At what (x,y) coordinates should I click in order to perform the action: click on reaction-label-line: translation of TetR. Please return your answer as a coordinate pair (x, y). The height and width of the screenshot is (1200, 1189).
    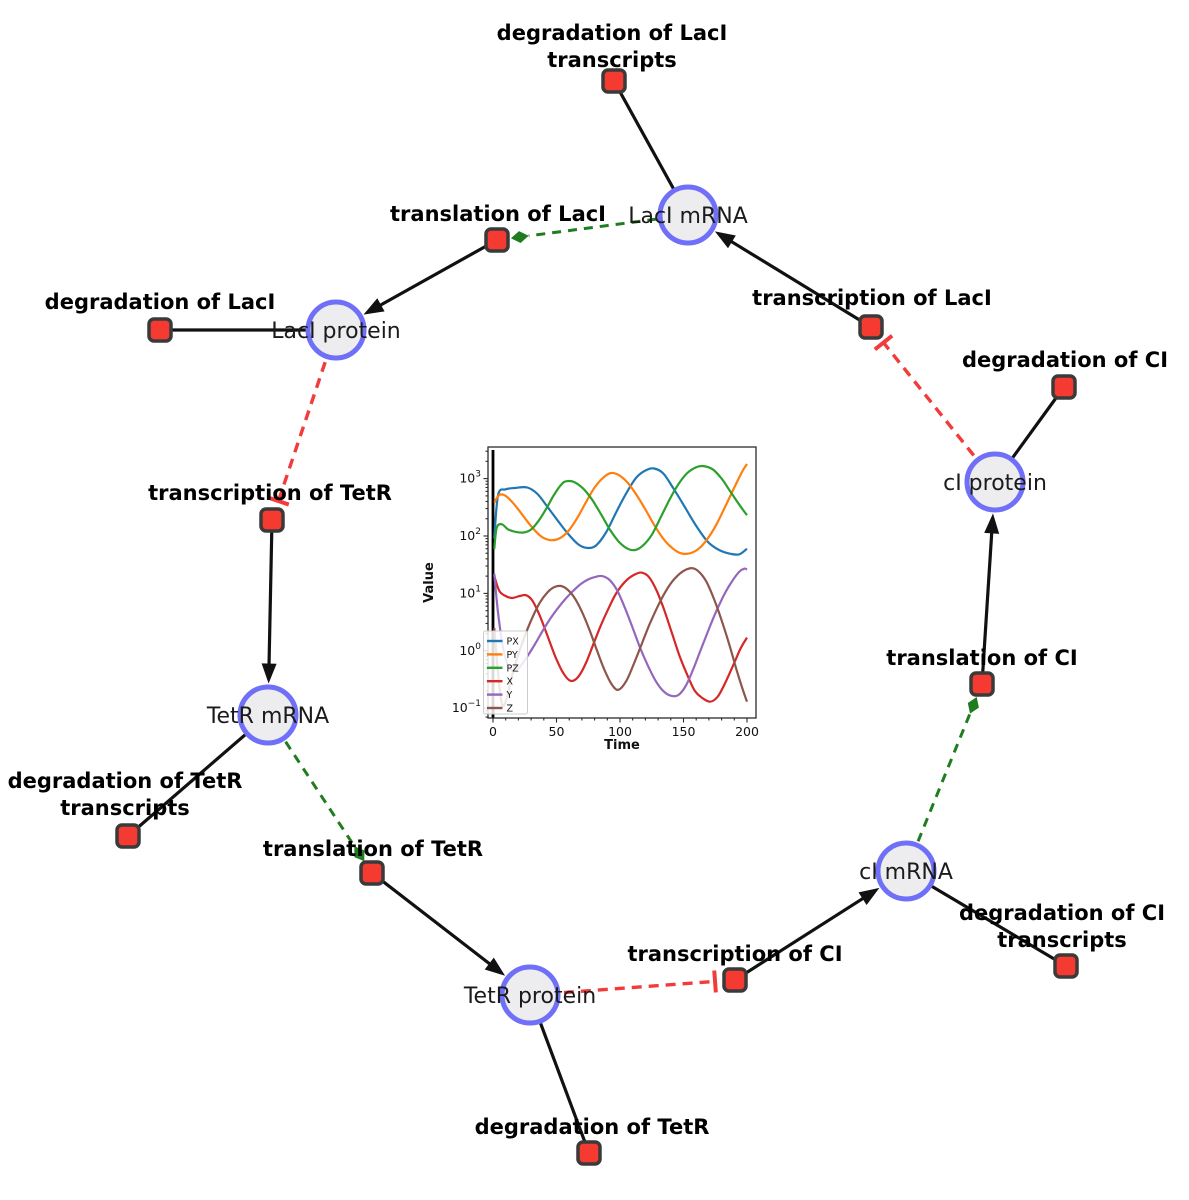
    Looking at the image, I should click on (373, 849).